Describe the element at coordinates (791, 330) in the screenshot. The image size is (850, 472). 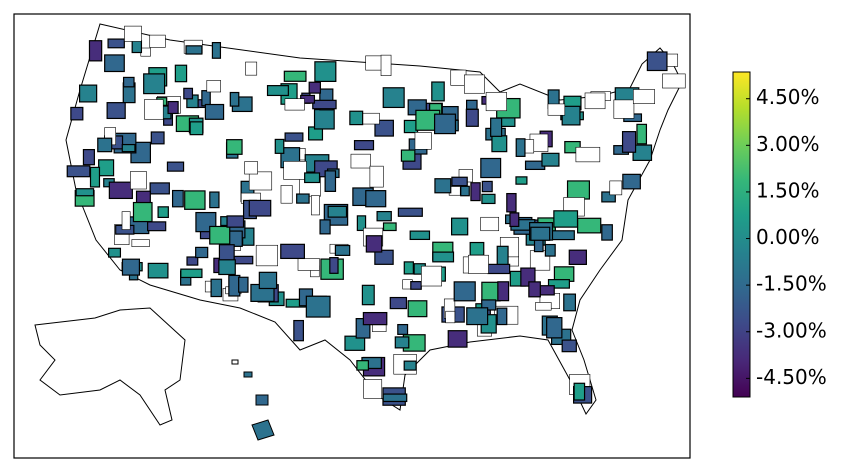
I see `colorbar-tick-label: -3.00%` at that location.